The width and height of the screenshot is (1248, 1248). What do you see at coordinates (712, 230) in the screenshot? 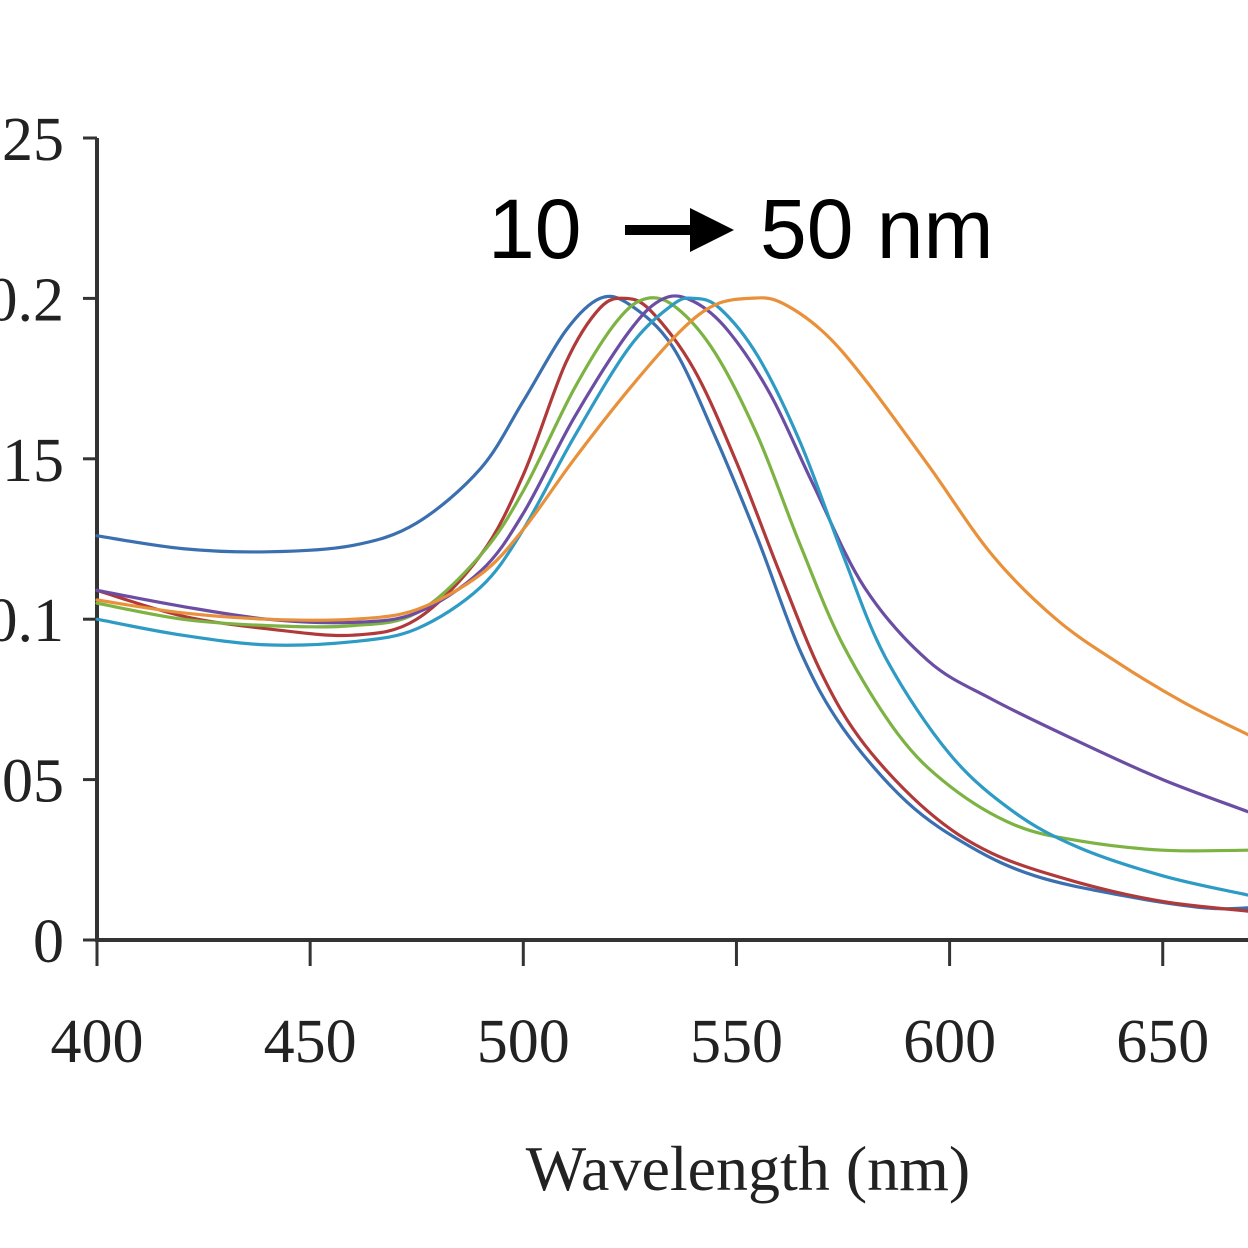
I see `annotation-arrow-head` at bounding box center [712, 230].